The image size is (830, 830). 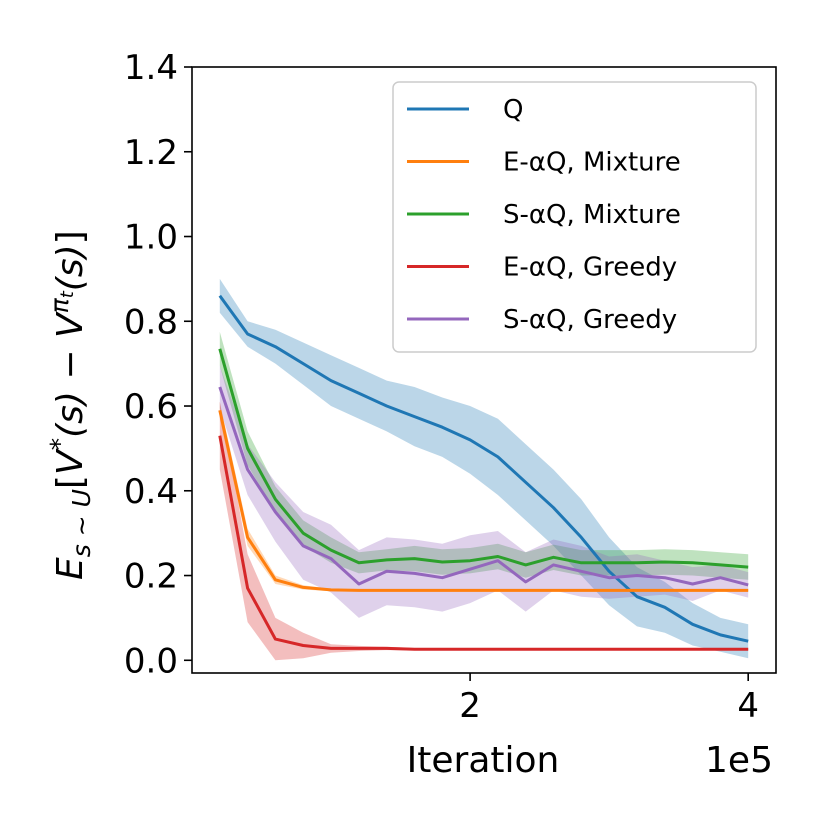 I want to click on legend-label-e-alphaq-greedy: E-αQ, Greedy, so click(x=590, y=268).